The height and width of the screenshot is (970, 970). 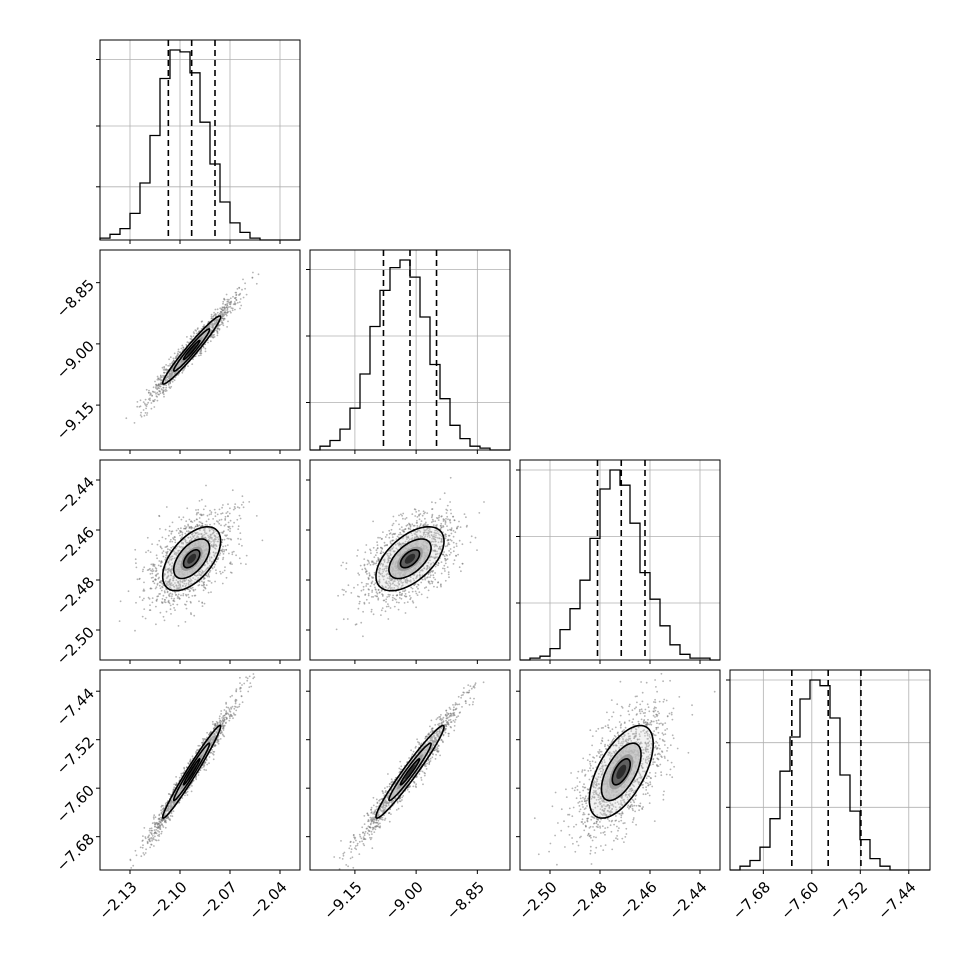 I want to click on scatter-points, so click(x=192, y=347).